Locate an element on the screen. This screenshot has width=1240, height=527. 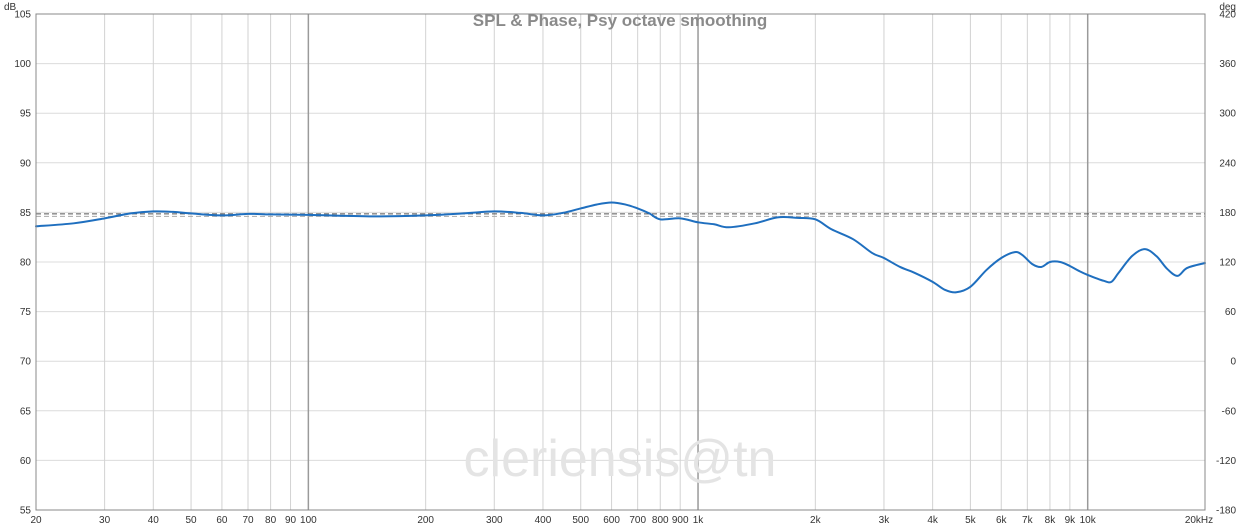
x-tick-label: 500 is located at coordinates (580, 520).